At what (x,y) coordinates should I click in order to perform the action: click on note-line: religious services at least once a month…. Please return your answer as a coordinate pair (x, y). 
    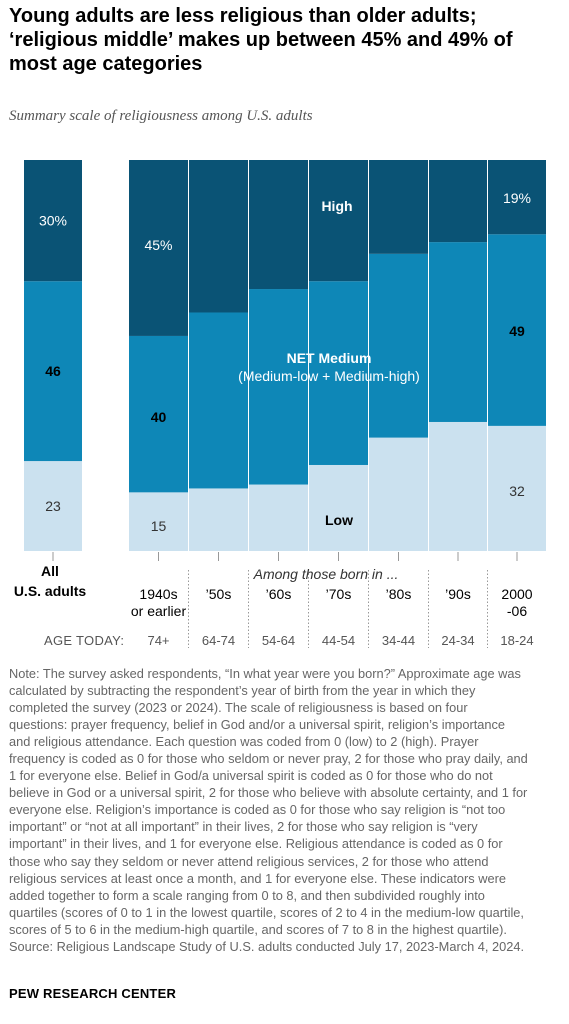
    Looking at the image, I should click on (257, 878).